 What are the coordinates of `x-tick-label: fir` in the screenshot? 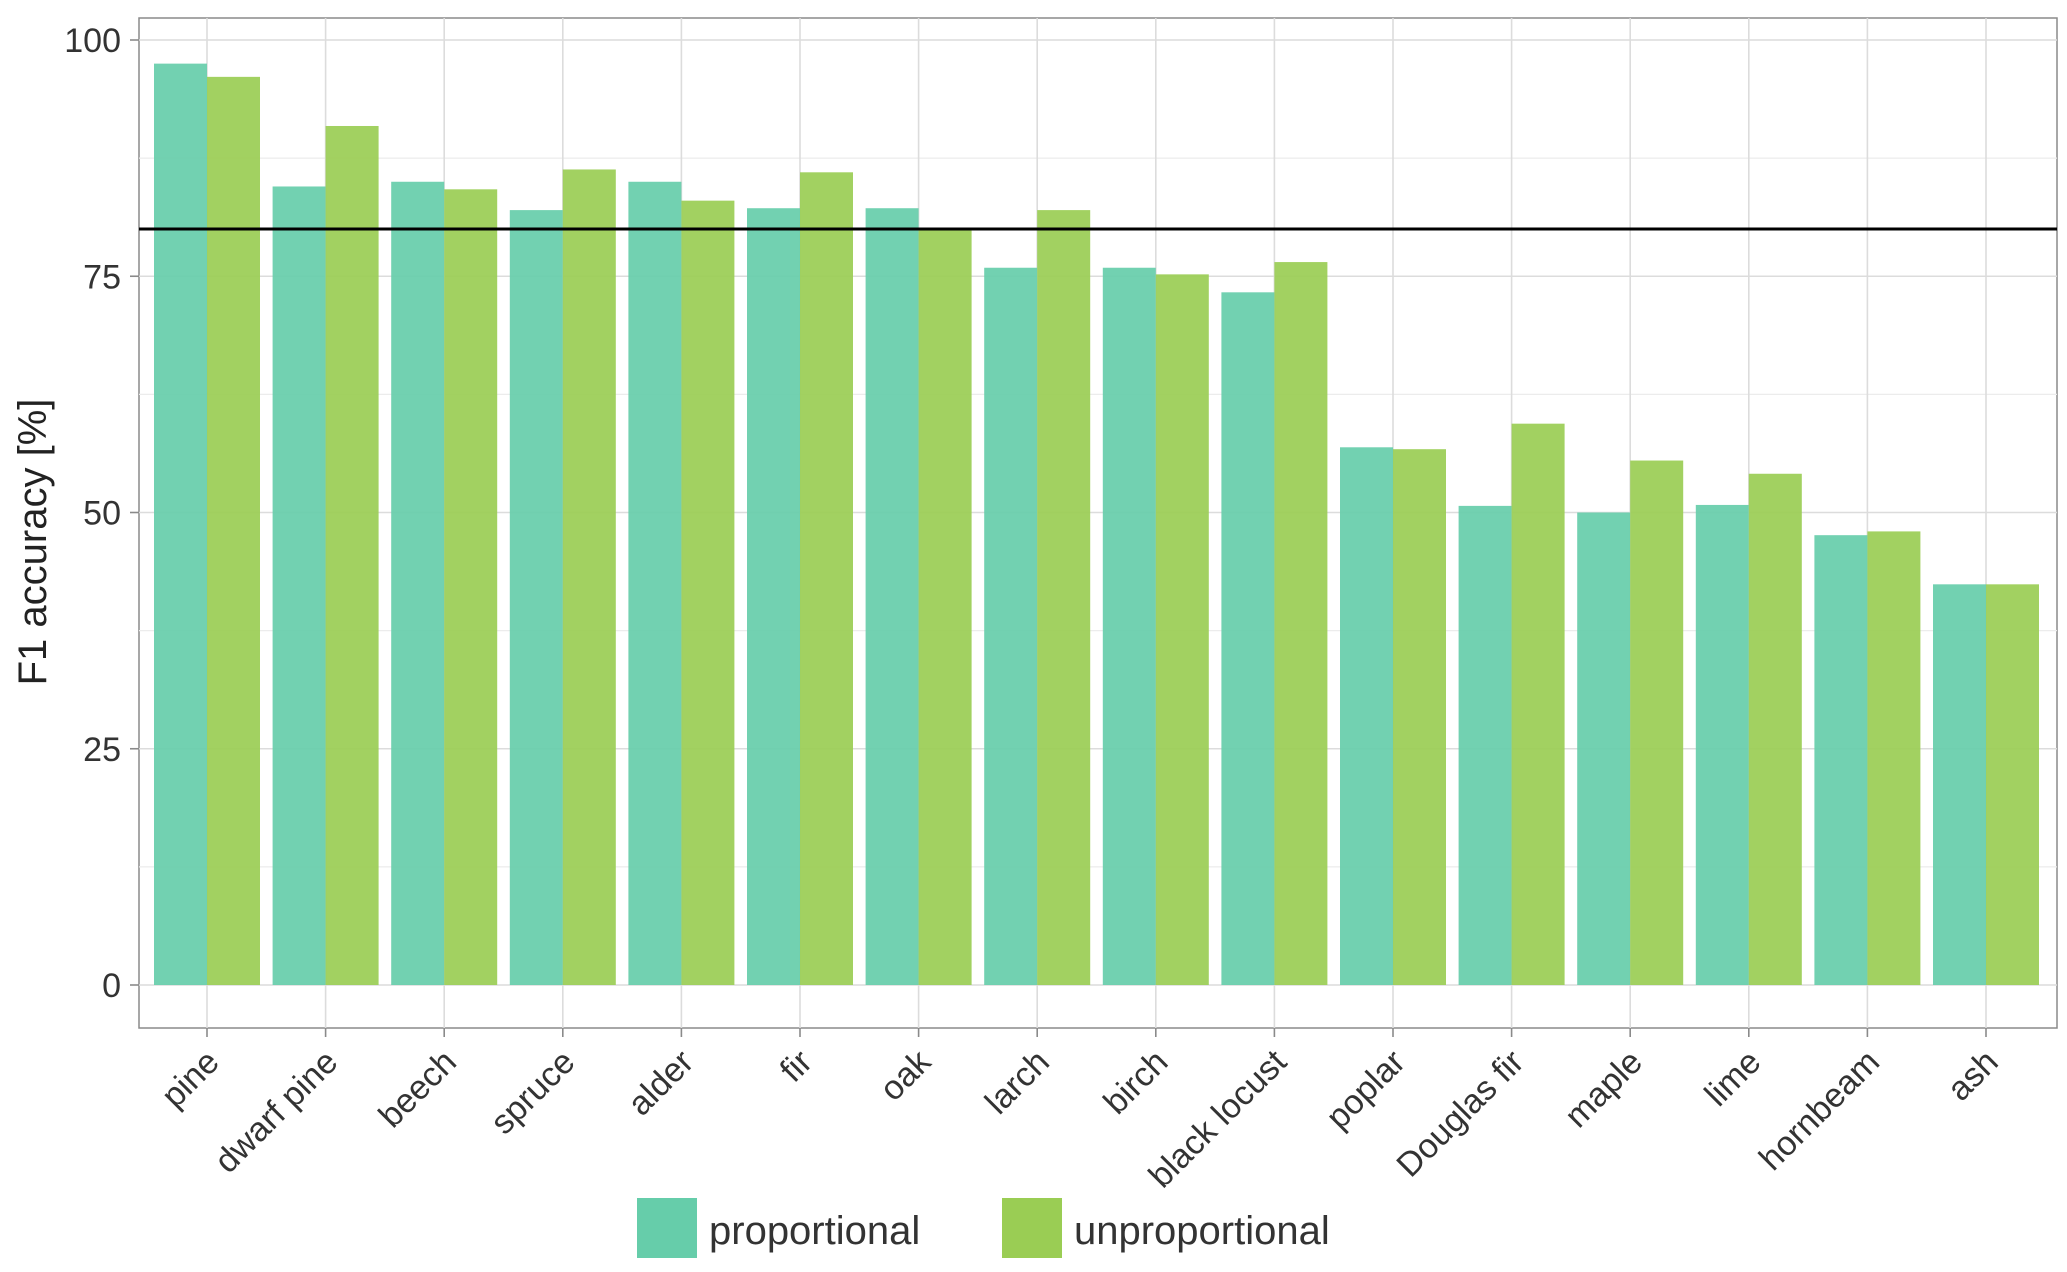 It's located at (796, 1066).